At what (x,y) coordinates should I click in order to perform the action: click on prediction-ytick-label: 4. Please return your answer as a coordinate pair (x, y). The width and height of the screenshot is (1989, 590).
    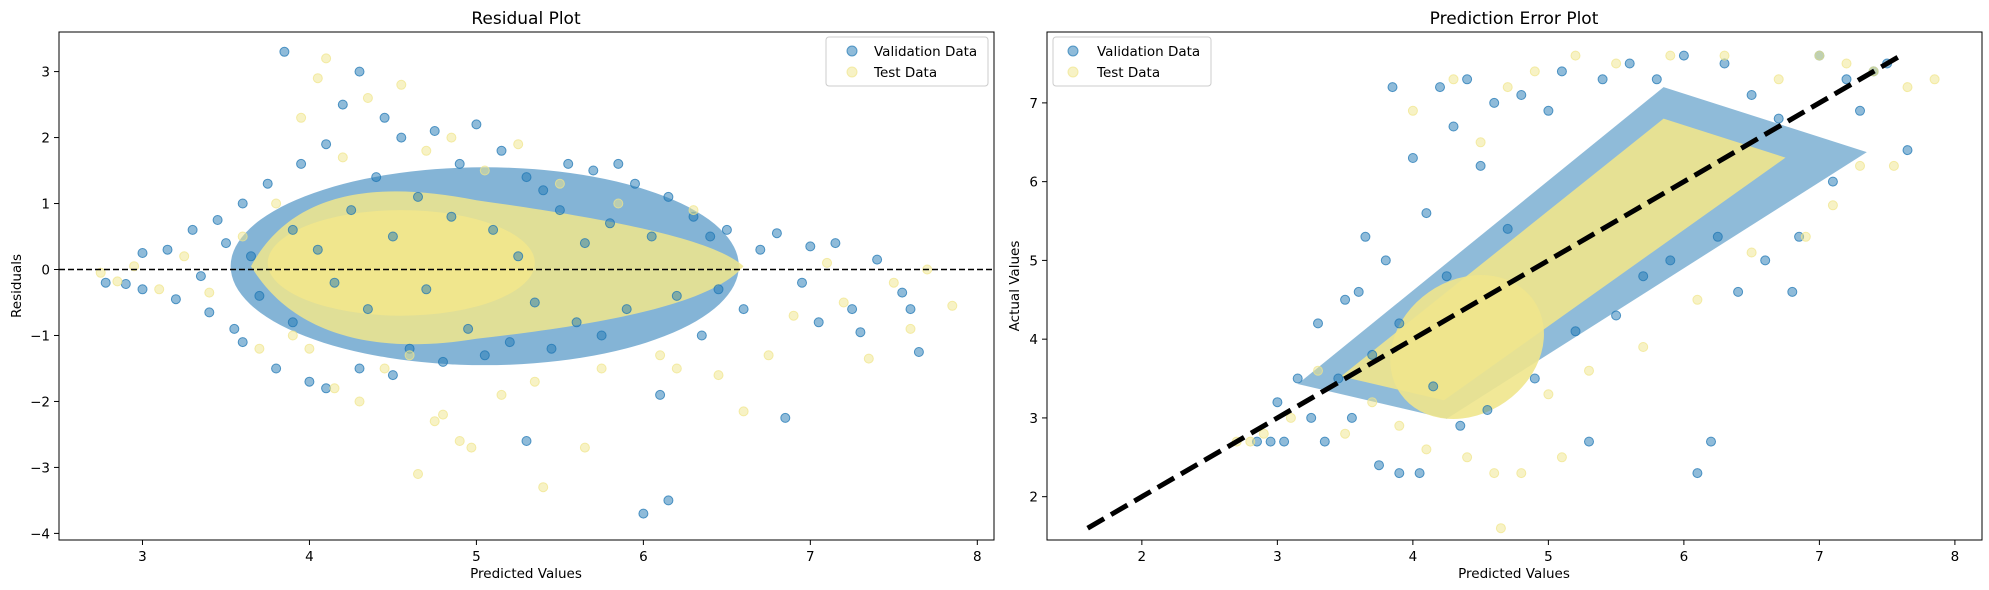
    Looking at the image, I should click on (1033, 340).